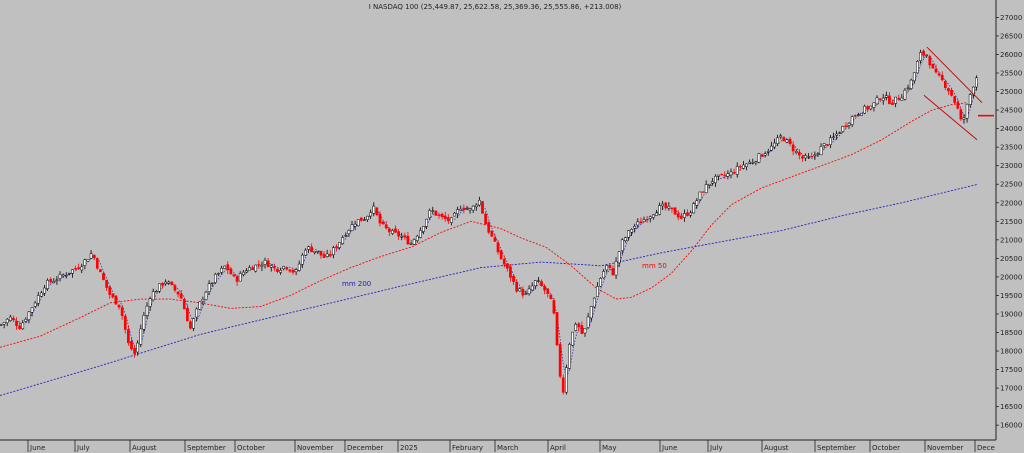 This screenshot has width=1024, height=453. I want to click on y-tick-label: 22000, so click(1011, 203).